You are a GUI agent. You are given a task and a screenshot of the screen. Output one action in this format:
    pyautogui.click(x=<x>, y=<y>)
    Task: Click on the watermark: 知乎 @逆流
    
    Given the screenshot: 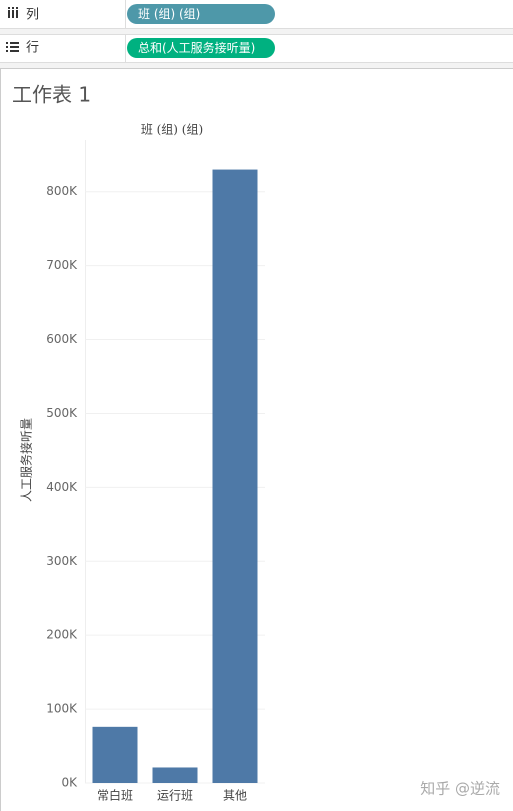 What is the action you would take?
    pyautogui.click(x=460, y=789)
    